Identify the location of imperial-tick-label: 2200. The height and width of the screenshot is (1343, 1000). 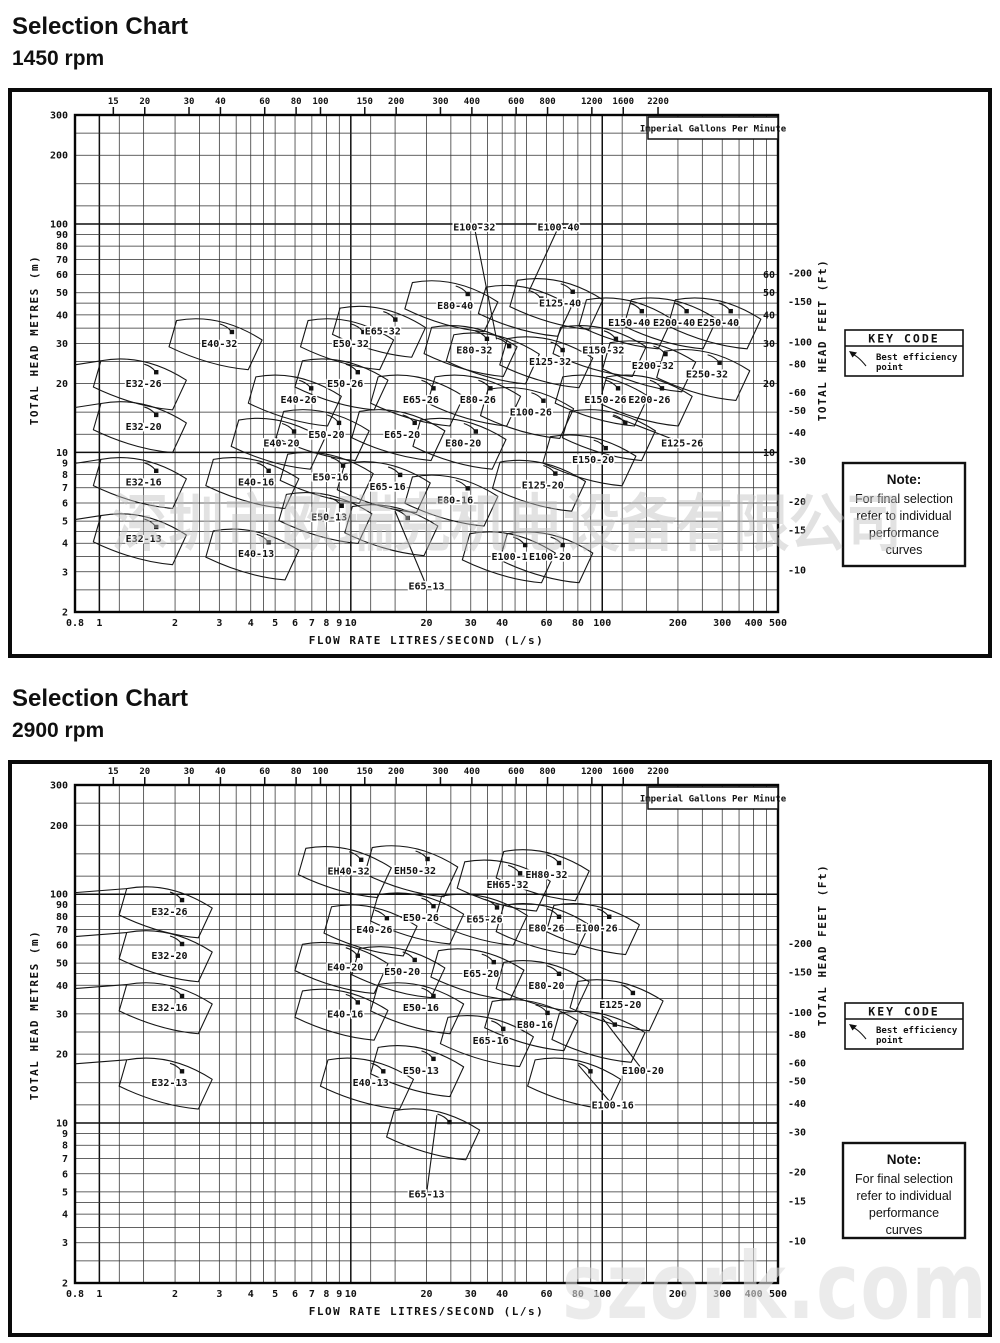
(658, 102).